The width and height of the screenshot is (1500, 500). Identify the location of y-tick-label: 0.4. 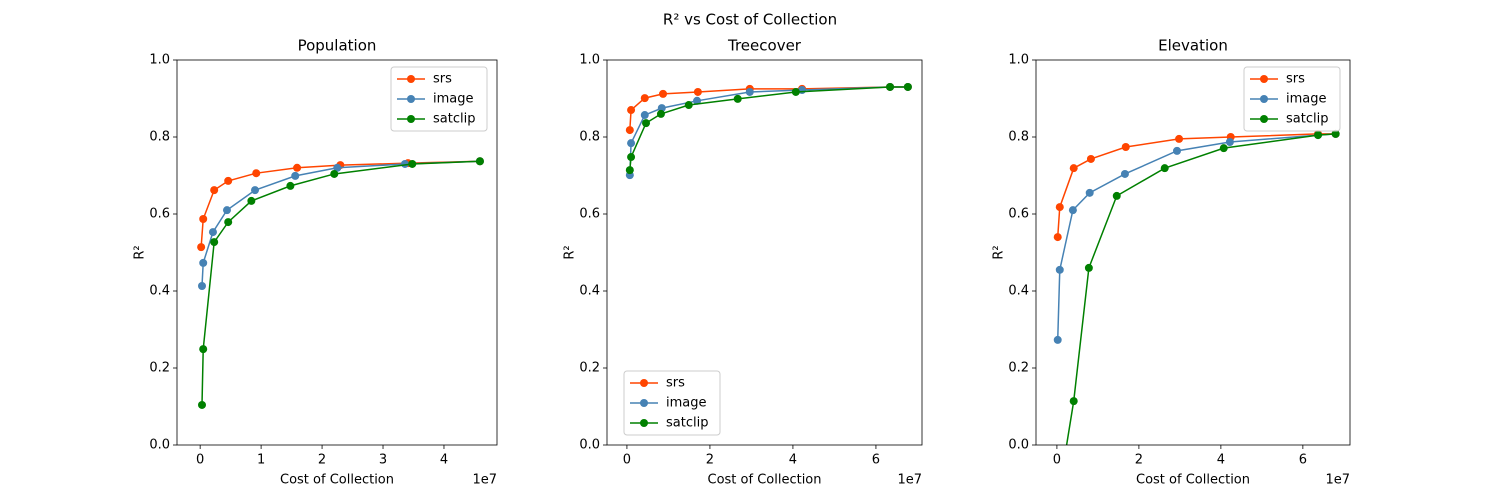
(159, 291).